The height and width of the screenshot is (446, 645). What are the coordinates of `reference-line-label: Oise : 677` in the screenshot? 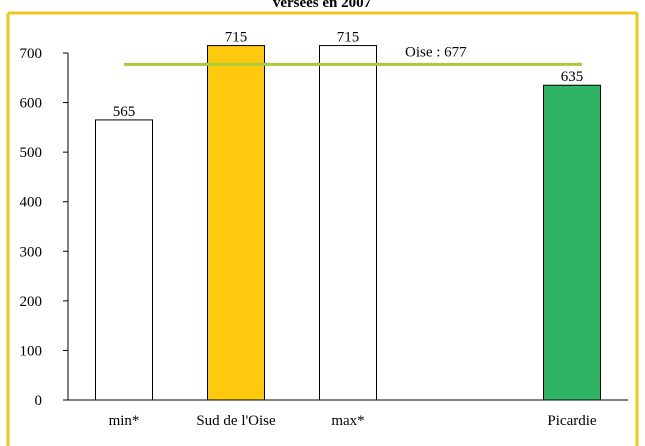 It's located at (436, 52).